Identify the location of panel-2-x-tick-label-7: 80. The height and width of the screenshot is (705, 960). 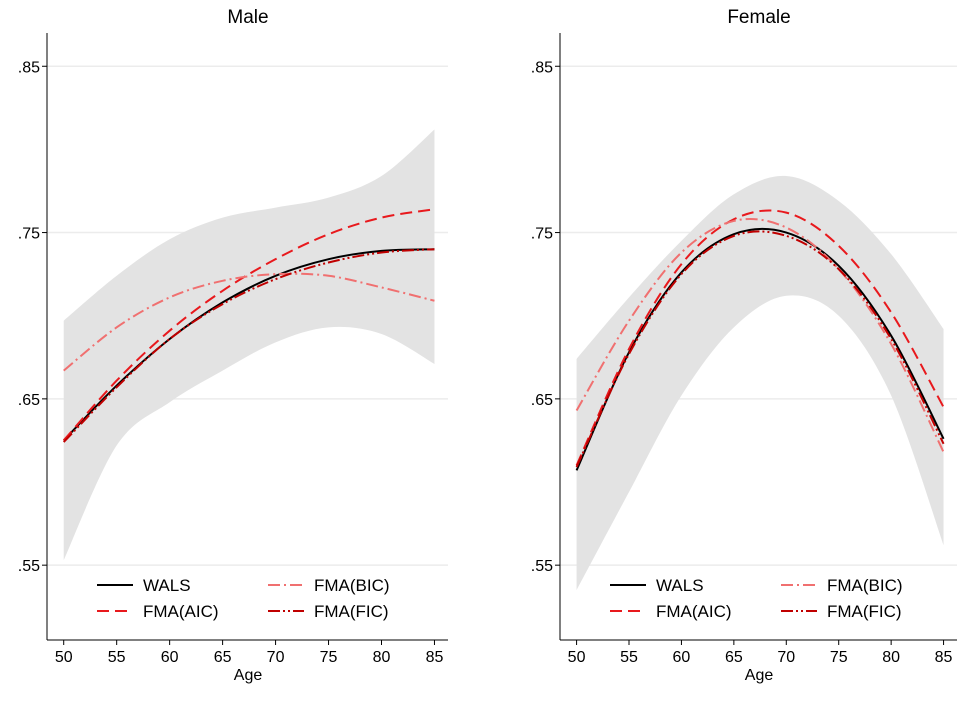
(891, 657).